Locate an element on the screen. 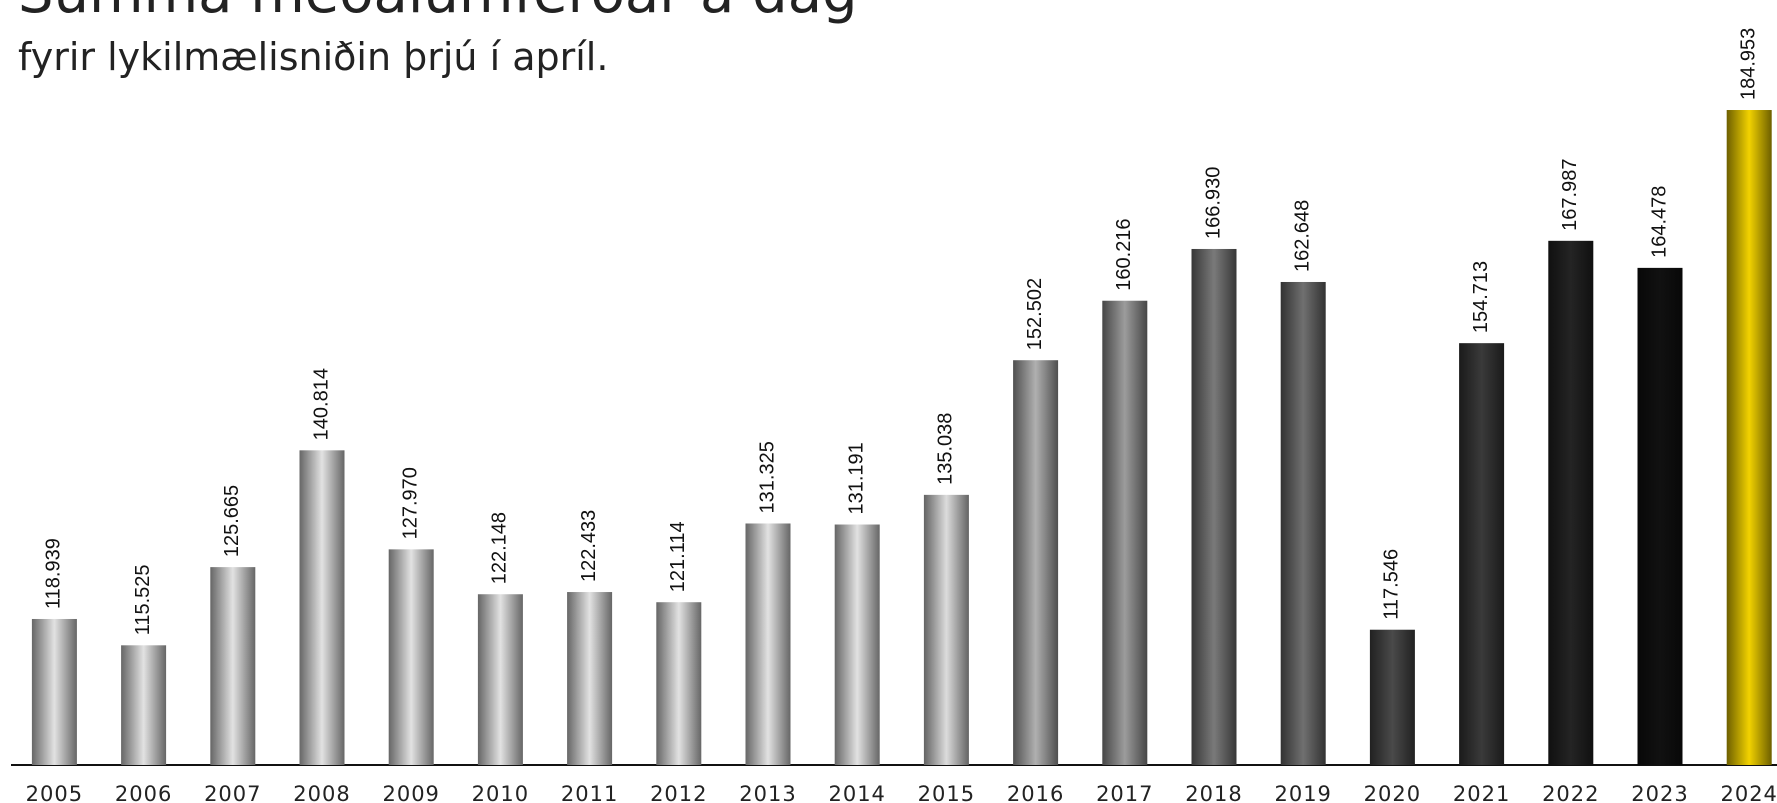  x-tick-label: 2018 is located at coordinates (1213, 792).